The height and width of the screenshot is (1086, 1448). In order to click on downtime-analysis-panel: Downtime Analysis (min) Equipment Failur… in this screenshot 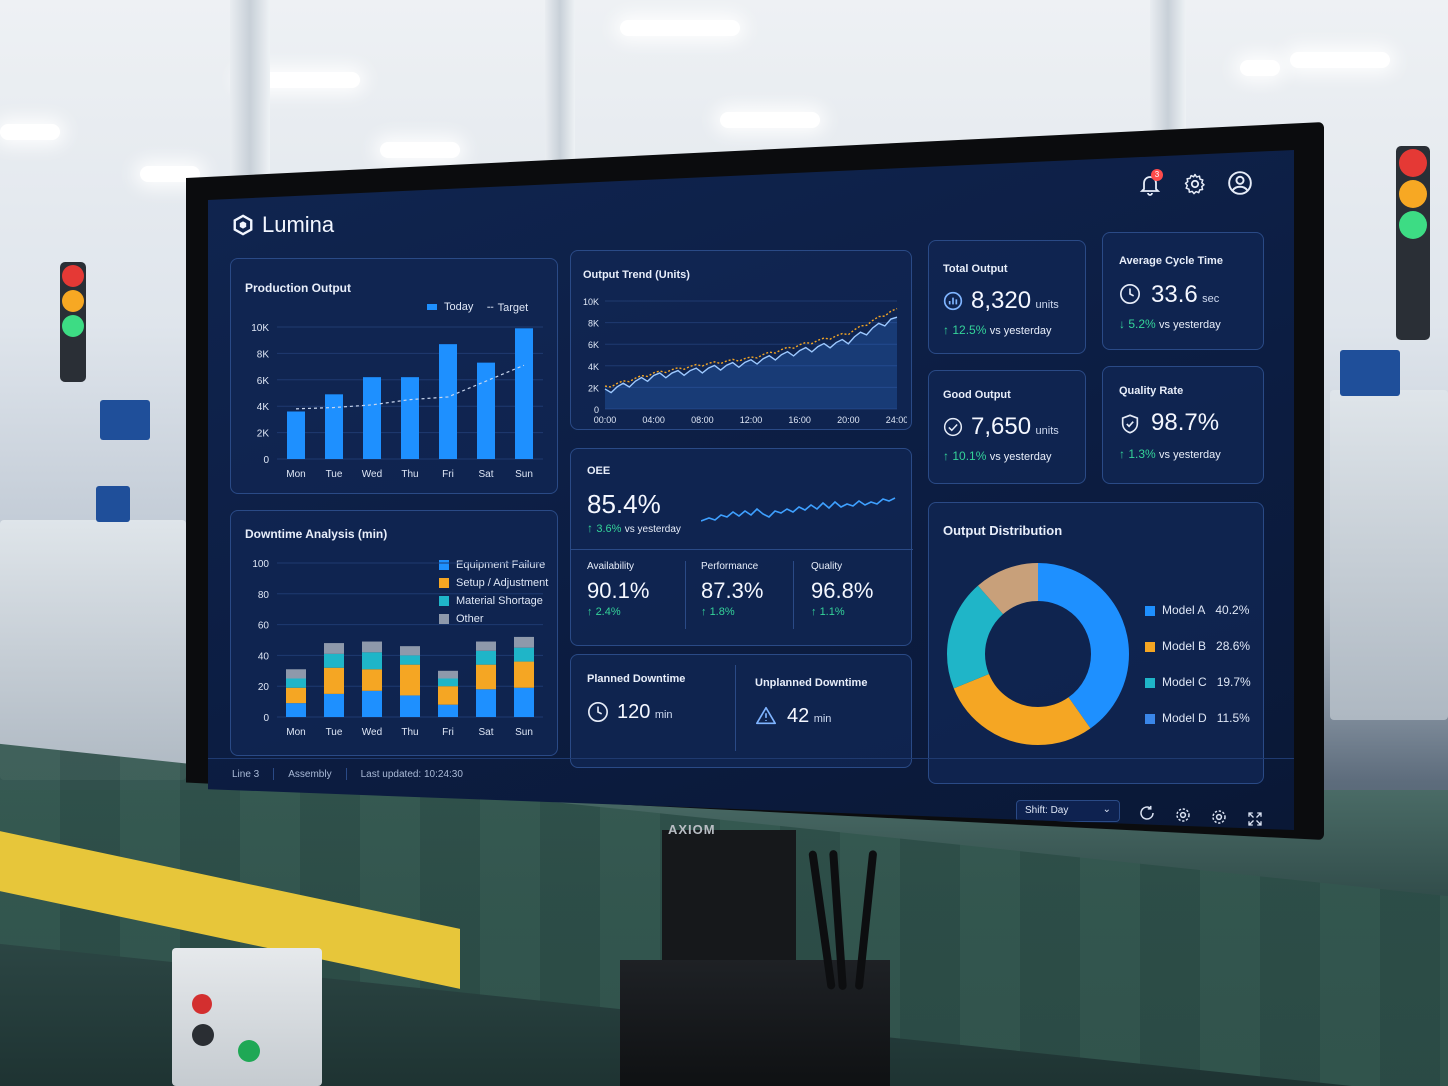, I will do `click(394, 633)`.